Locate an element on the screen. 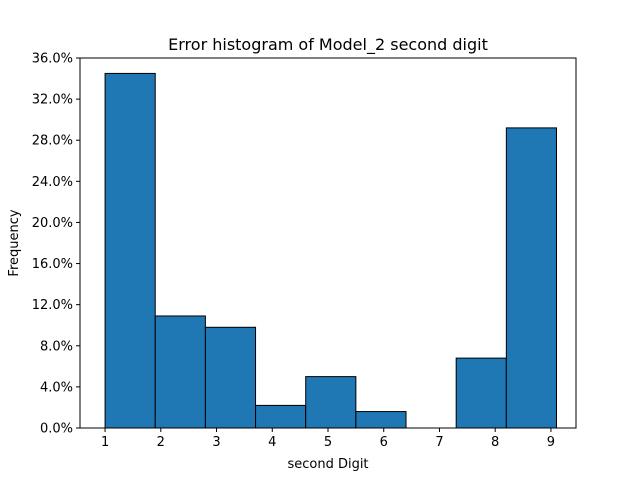  x-axis-label: second Digit is located at coordinates (327, 464).